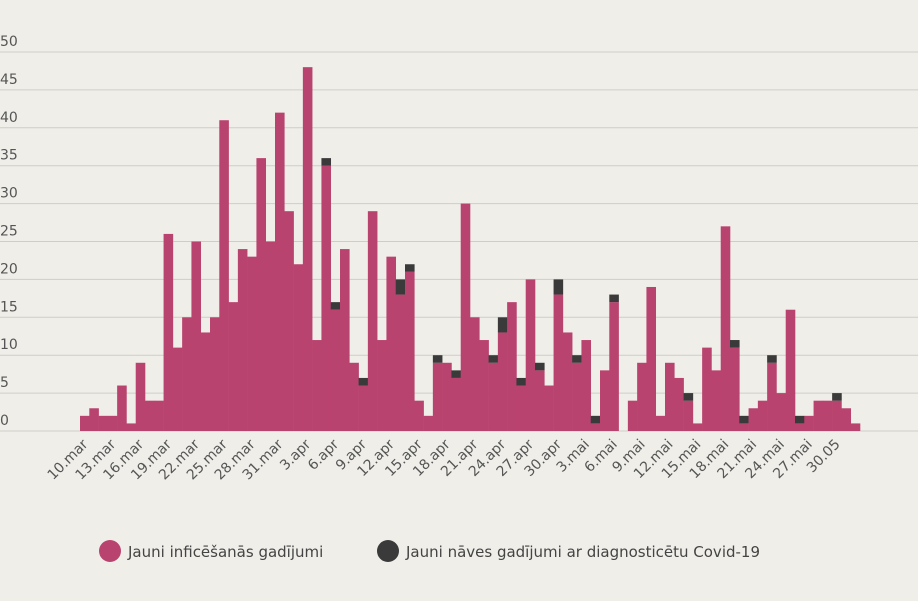 This screenshot has height=601, width=918. What do you see at coordinates (9, 194) in the screenshot?
I see `y-tick-label: 30` at bounding box center [9, 194].